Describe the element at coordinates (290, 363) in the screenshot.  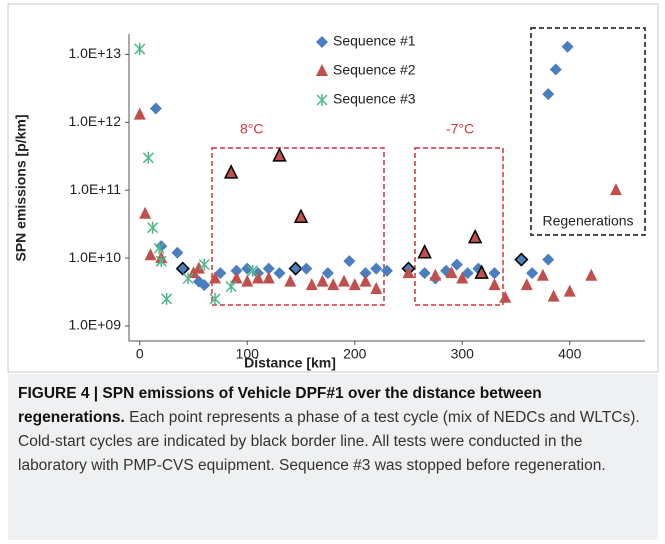
I see `x-axis-label: Distance [km]` at that location.